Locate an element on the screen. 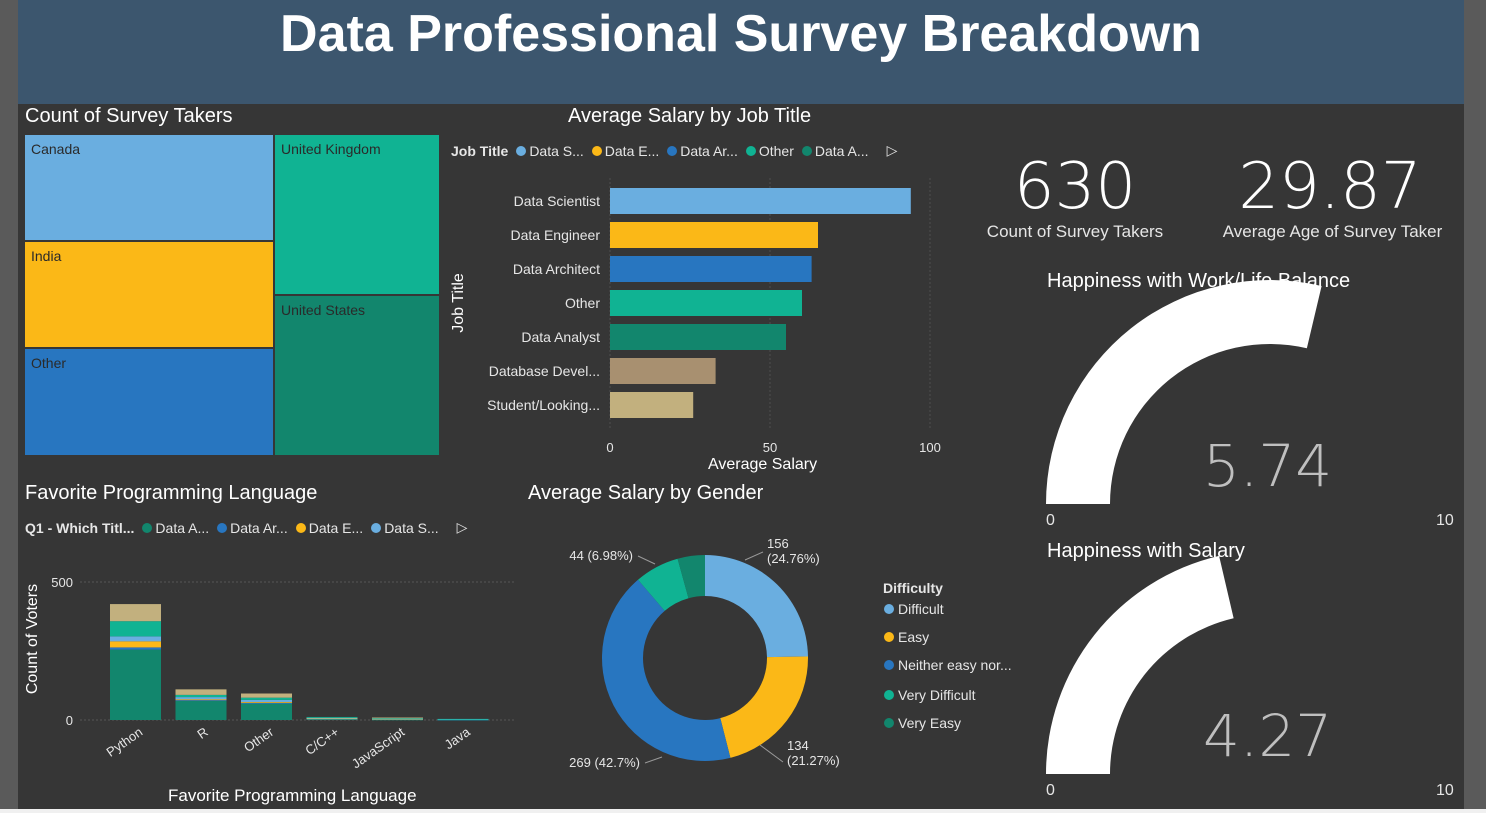 This screenshot has height=813, width=1486. donut-data-label: 44 (6.98%) is located at coordinates (601, 555).